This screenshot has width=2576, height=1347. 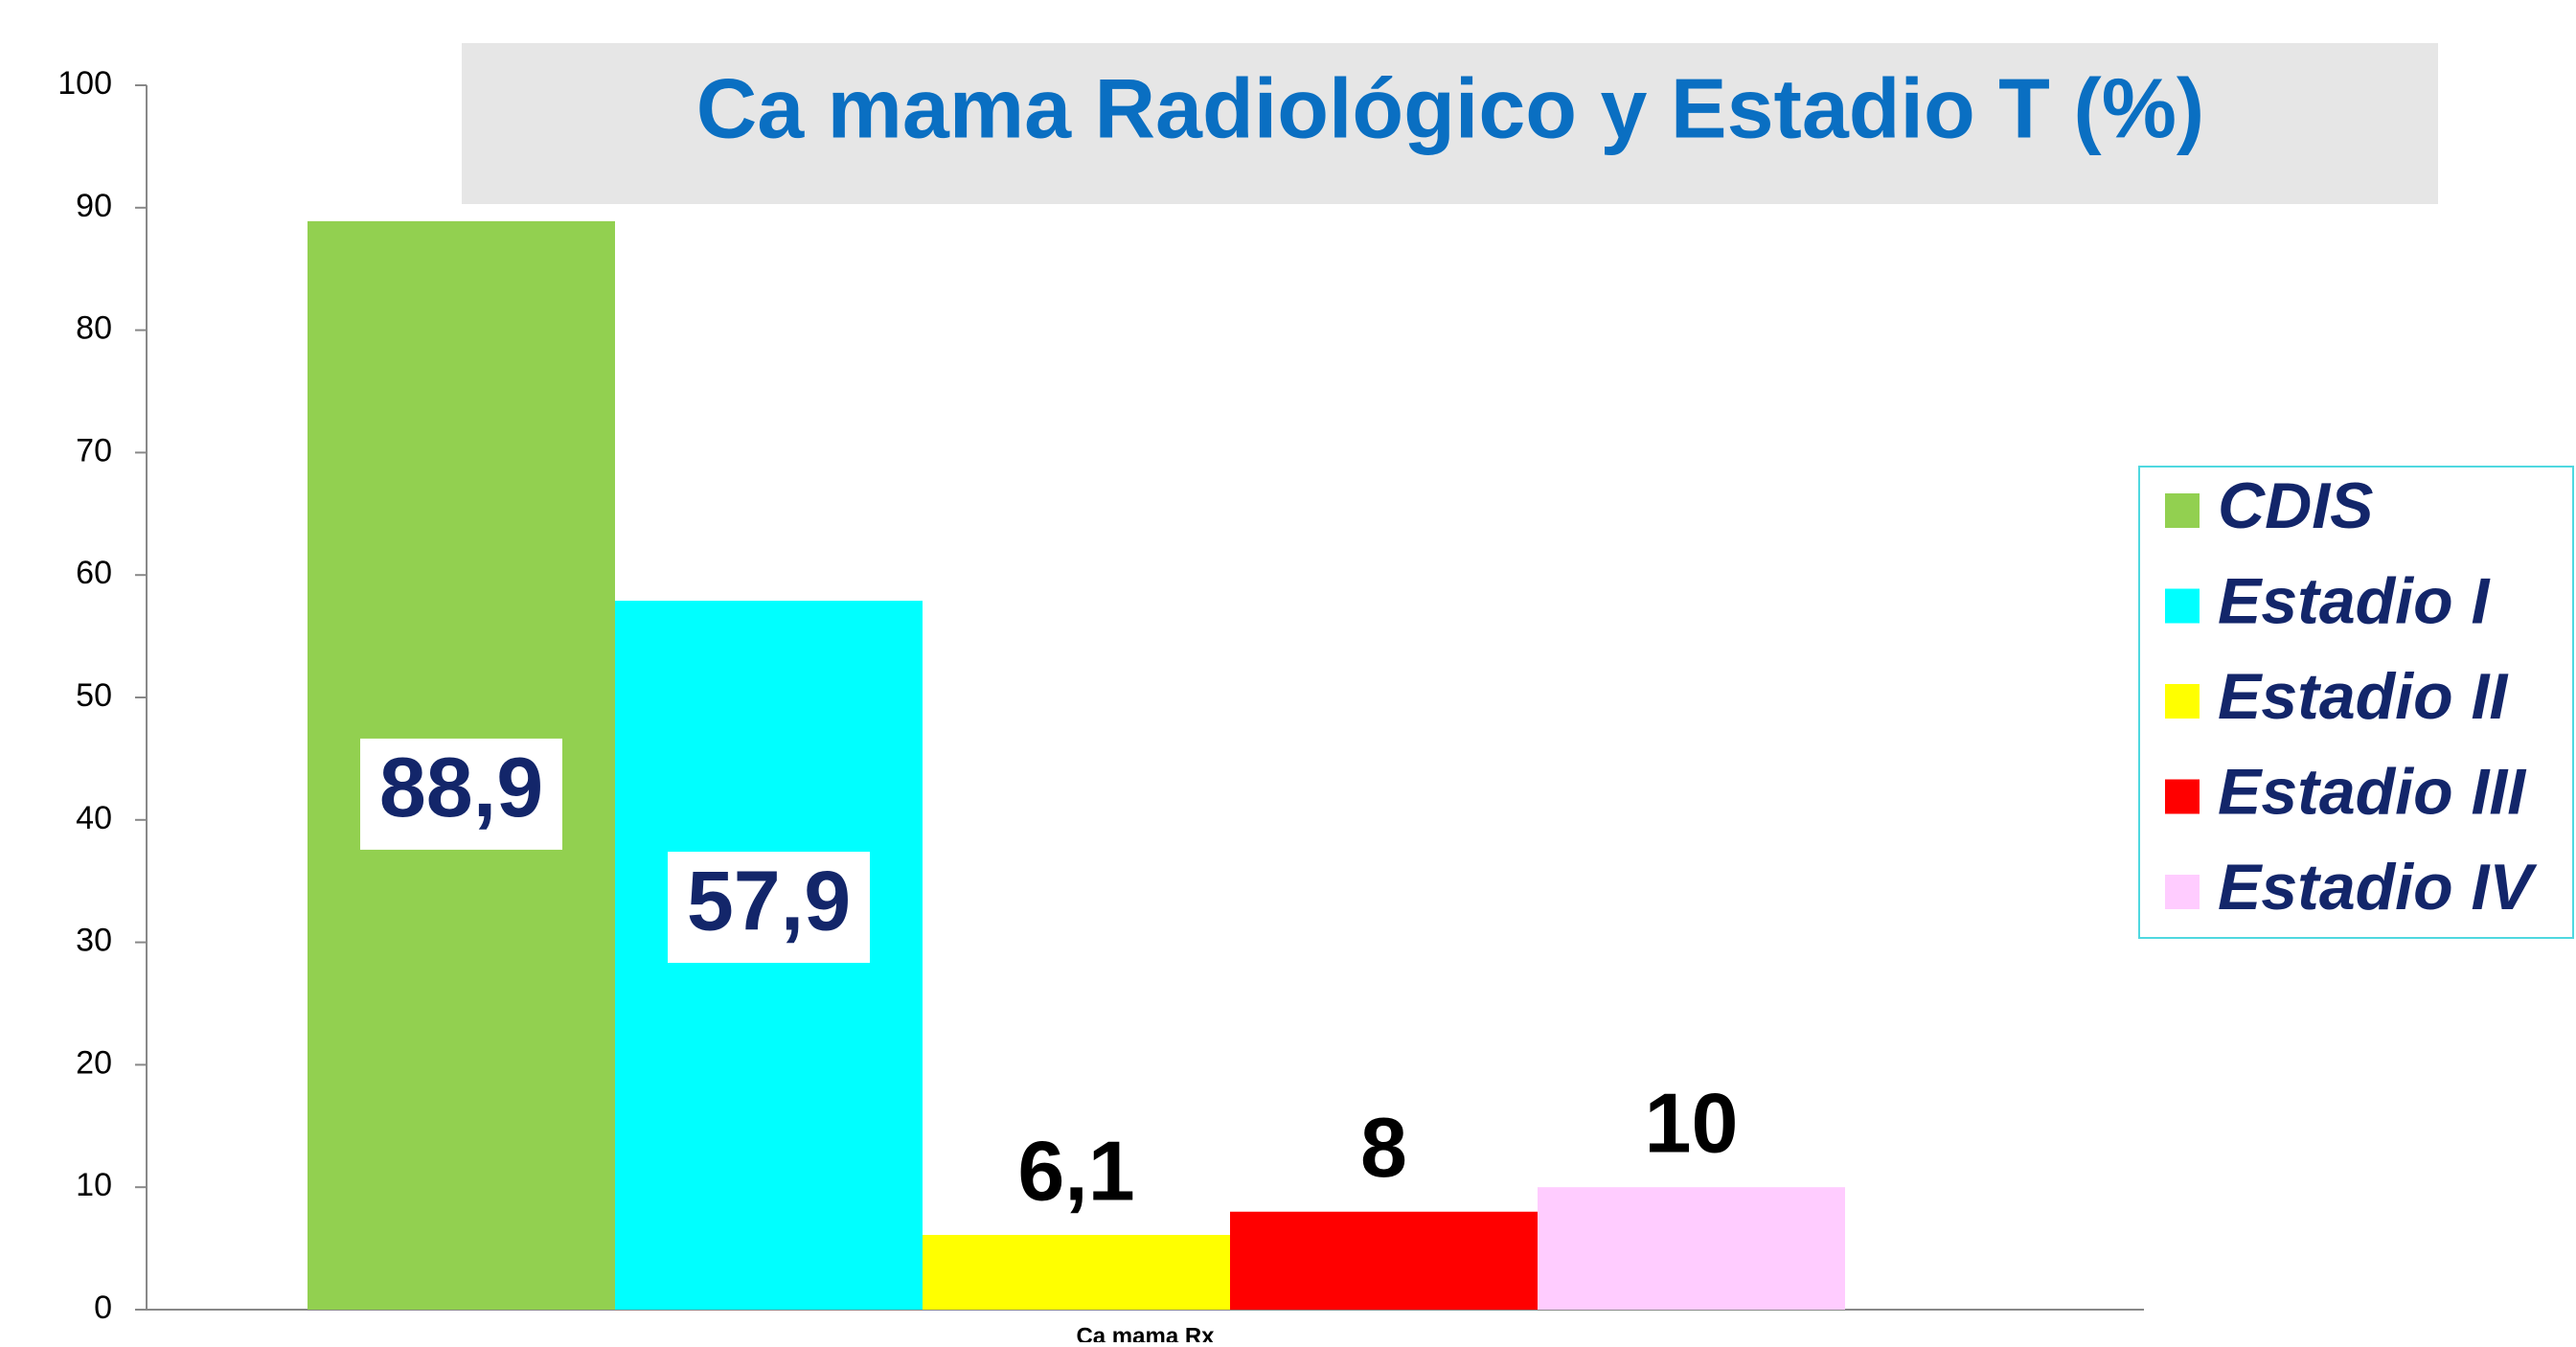 What do you see at coordinates (103, 1308) in the screenshot?
I see `y-tick-label: 0` at bounding box center [103, 1308].